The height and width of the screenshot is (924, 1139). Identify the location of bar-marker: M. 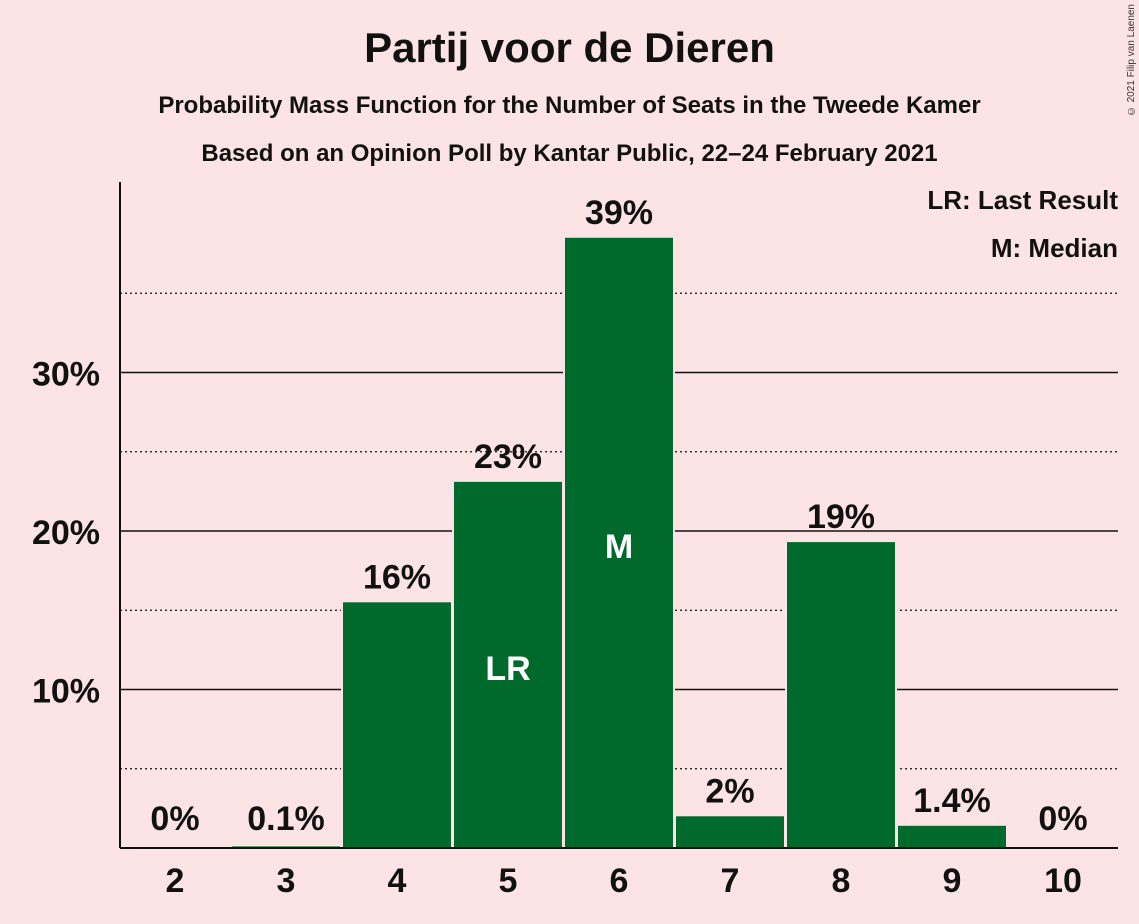
(619, 547).